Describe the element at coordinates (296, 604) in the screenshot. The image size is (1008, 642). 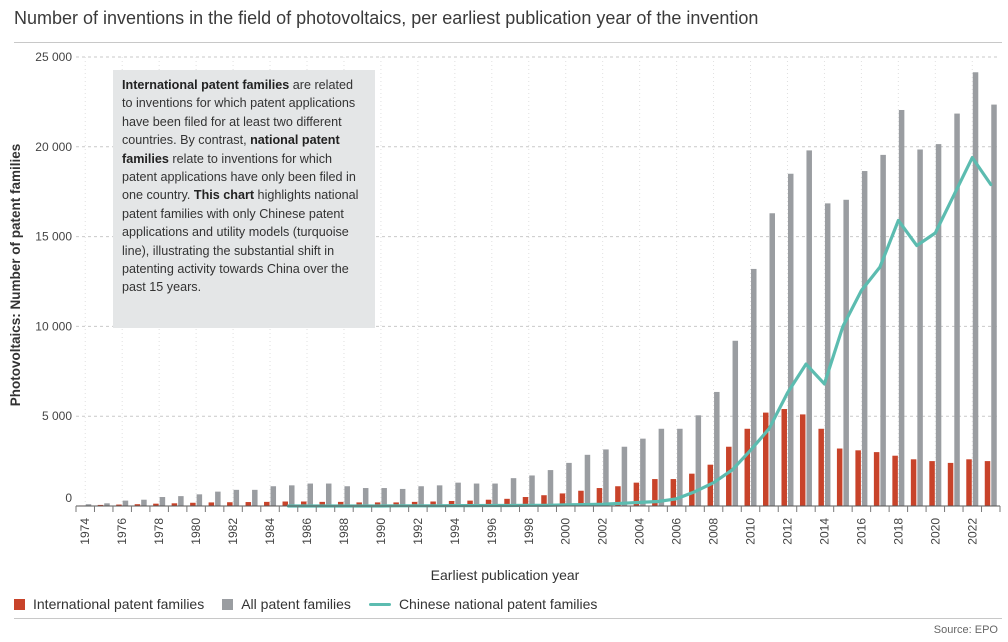
I see `legend-label-all: All patent families` at that location.